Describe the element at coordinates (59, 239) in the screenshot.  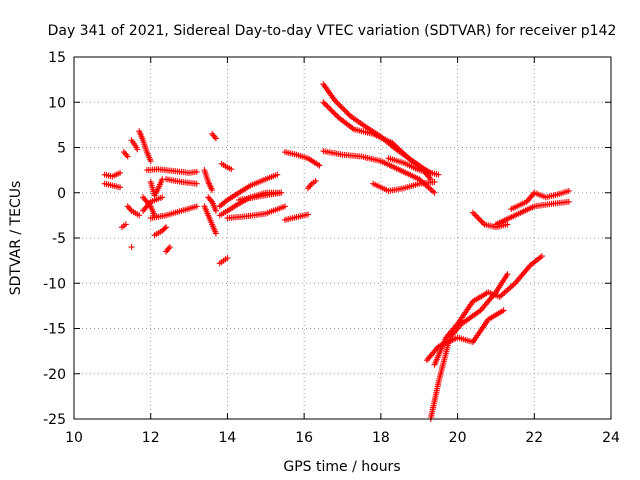
I see `y-tick-label: -5` at that location.